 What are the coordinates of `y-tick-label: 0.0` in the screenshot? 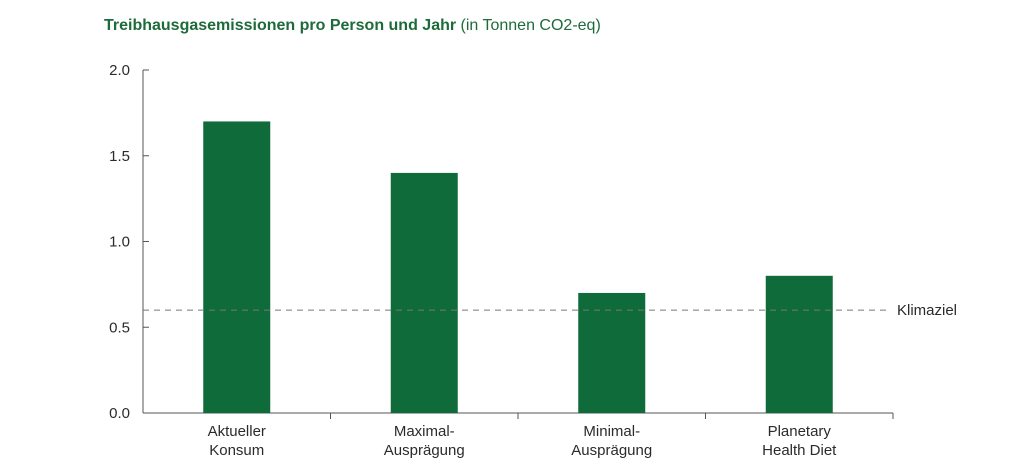 It's located at (119, 413).